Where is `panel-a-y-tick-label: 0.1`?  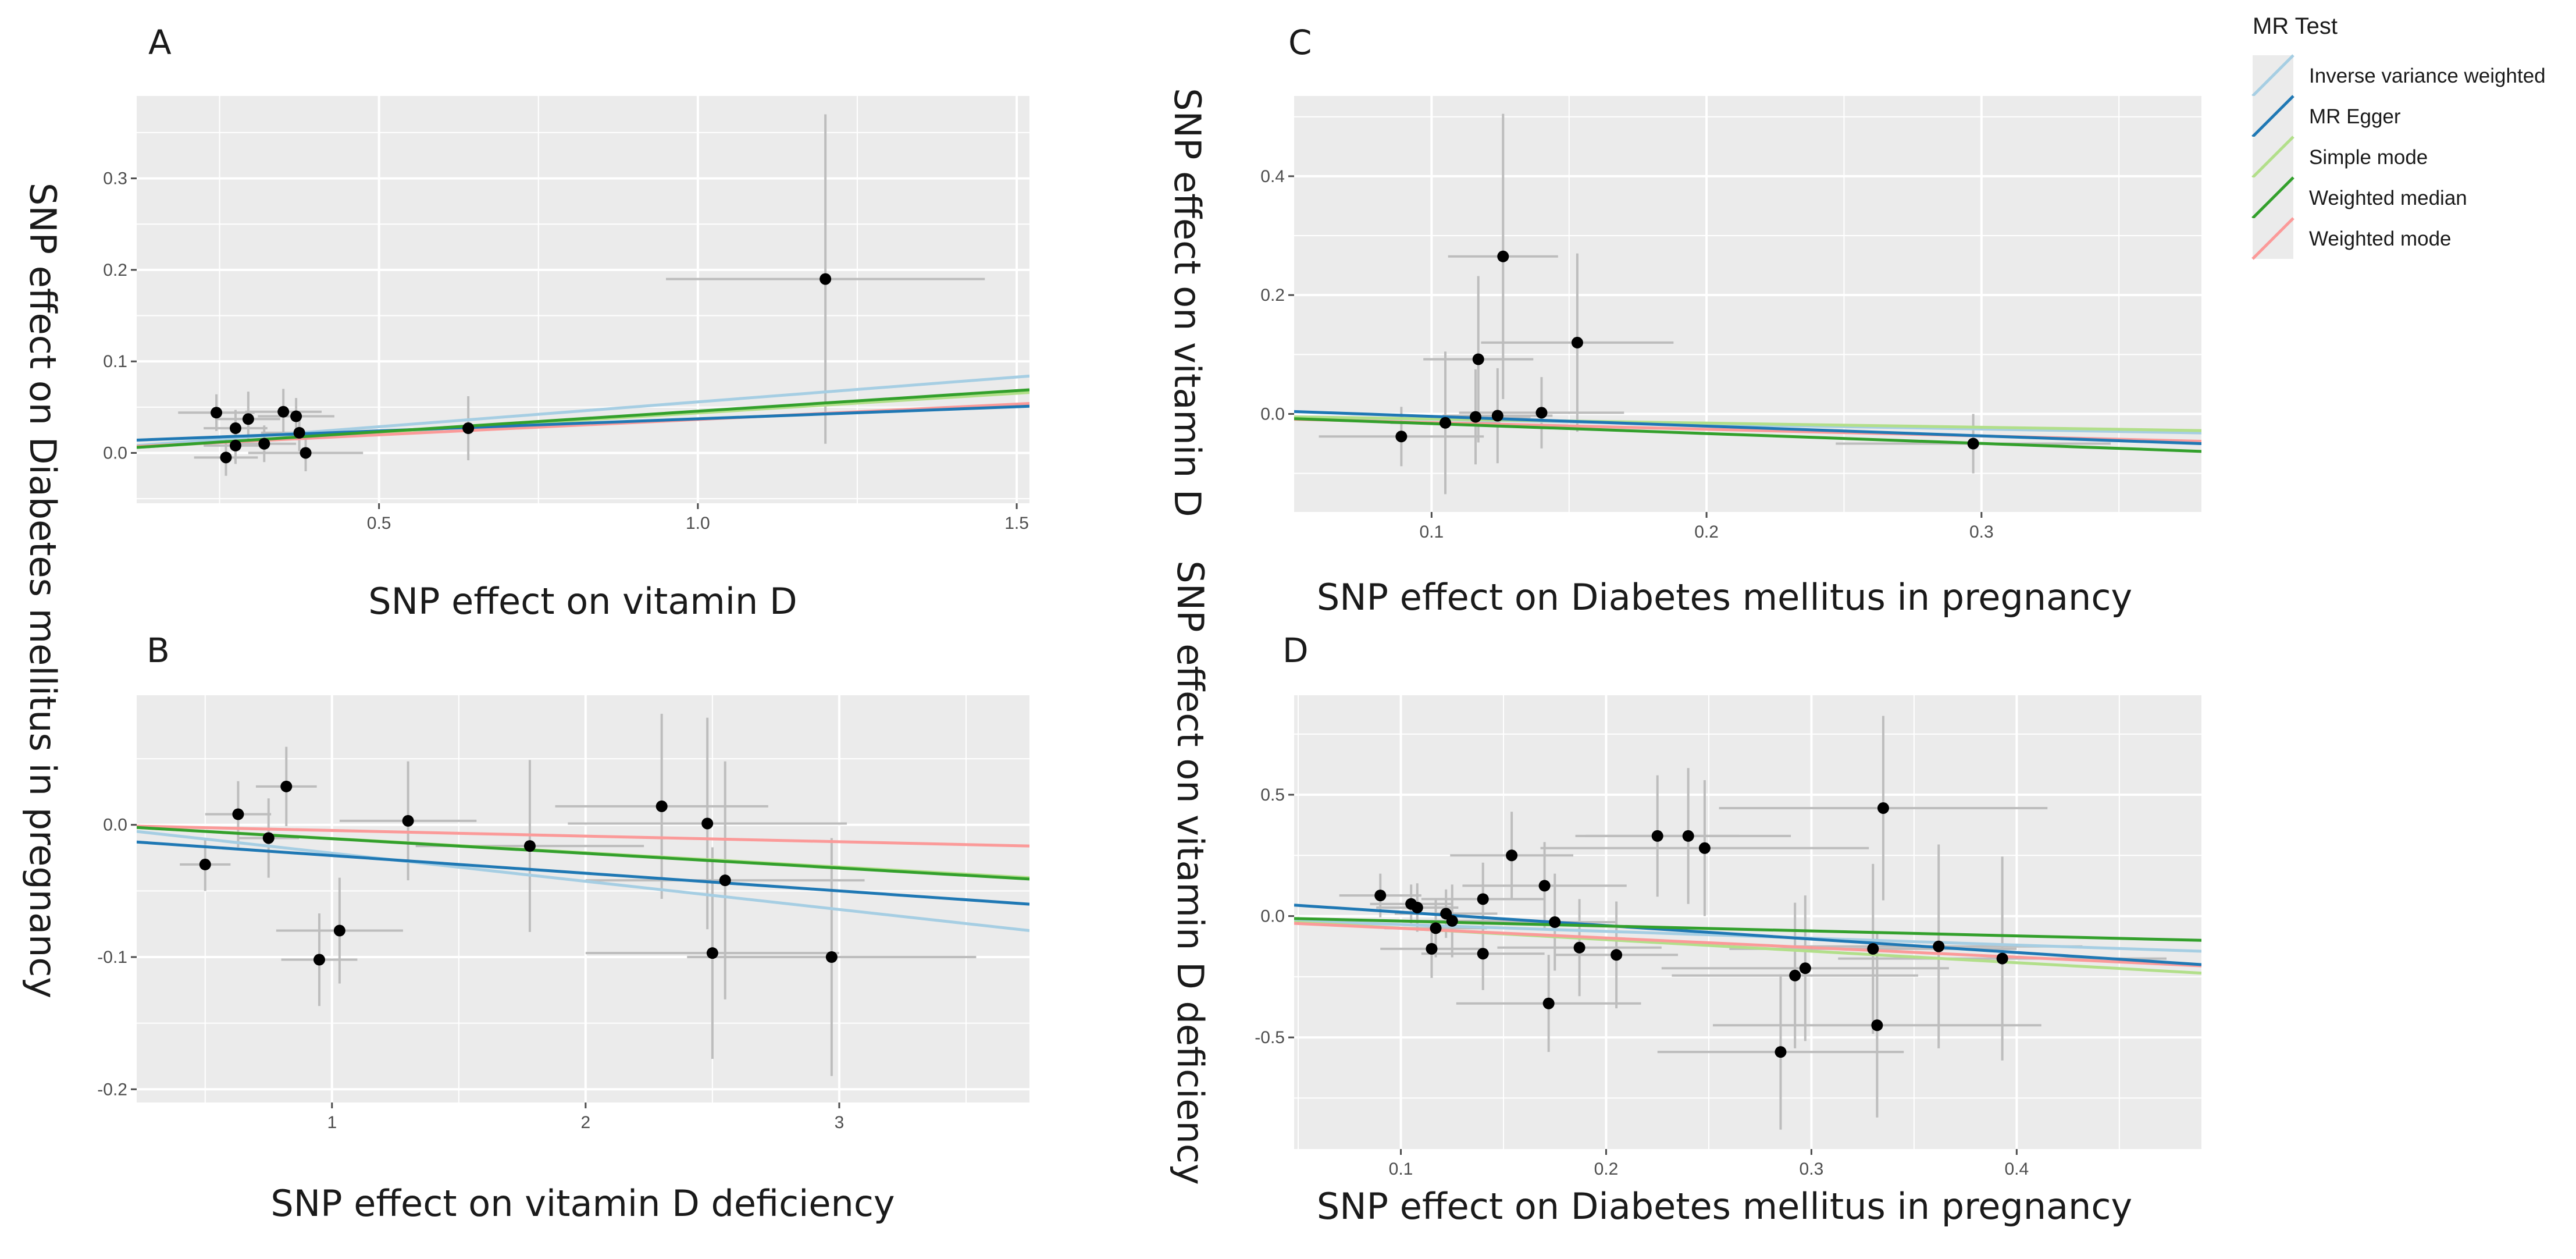 panel-a-y-tick-label: 0.1 is located at coordinates (115, 361).